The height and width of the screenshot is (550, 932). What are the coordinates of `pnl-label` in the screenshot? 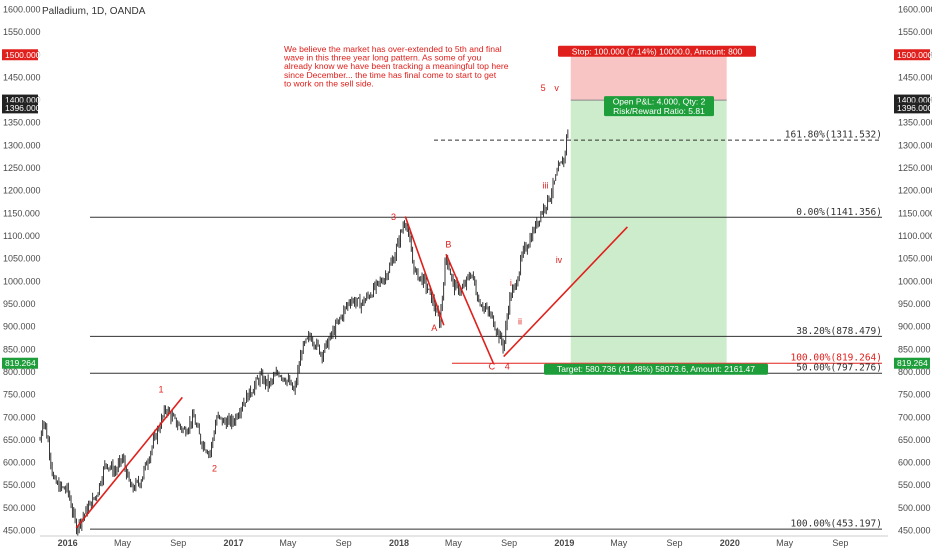 It's located at (659, 106).